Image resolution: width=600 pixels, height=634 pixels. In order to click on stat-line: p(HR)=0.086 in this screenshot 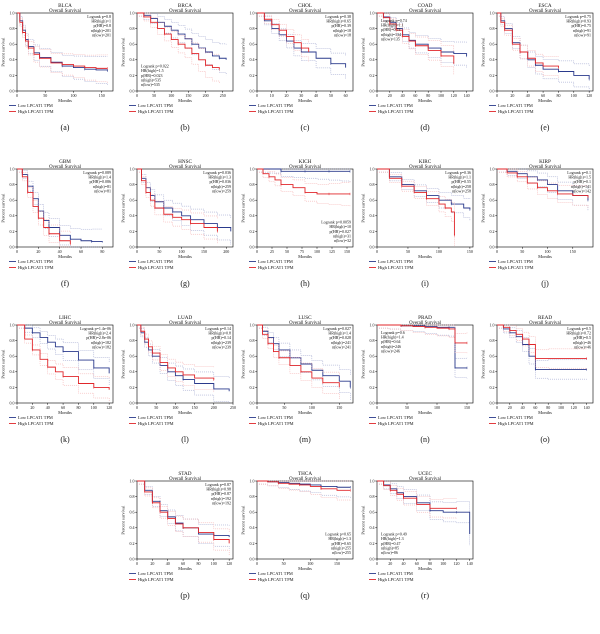, I will do `click(100, 181)`.